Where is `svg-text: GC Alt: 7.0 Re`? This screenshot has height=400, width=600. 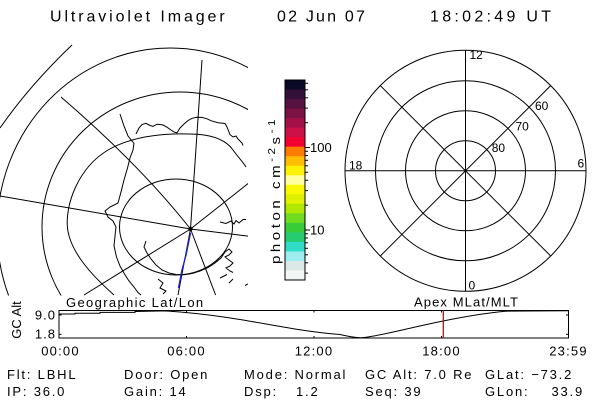
svg-text: GC Alt: 7.0 Re is located at coordinates (419, 374).